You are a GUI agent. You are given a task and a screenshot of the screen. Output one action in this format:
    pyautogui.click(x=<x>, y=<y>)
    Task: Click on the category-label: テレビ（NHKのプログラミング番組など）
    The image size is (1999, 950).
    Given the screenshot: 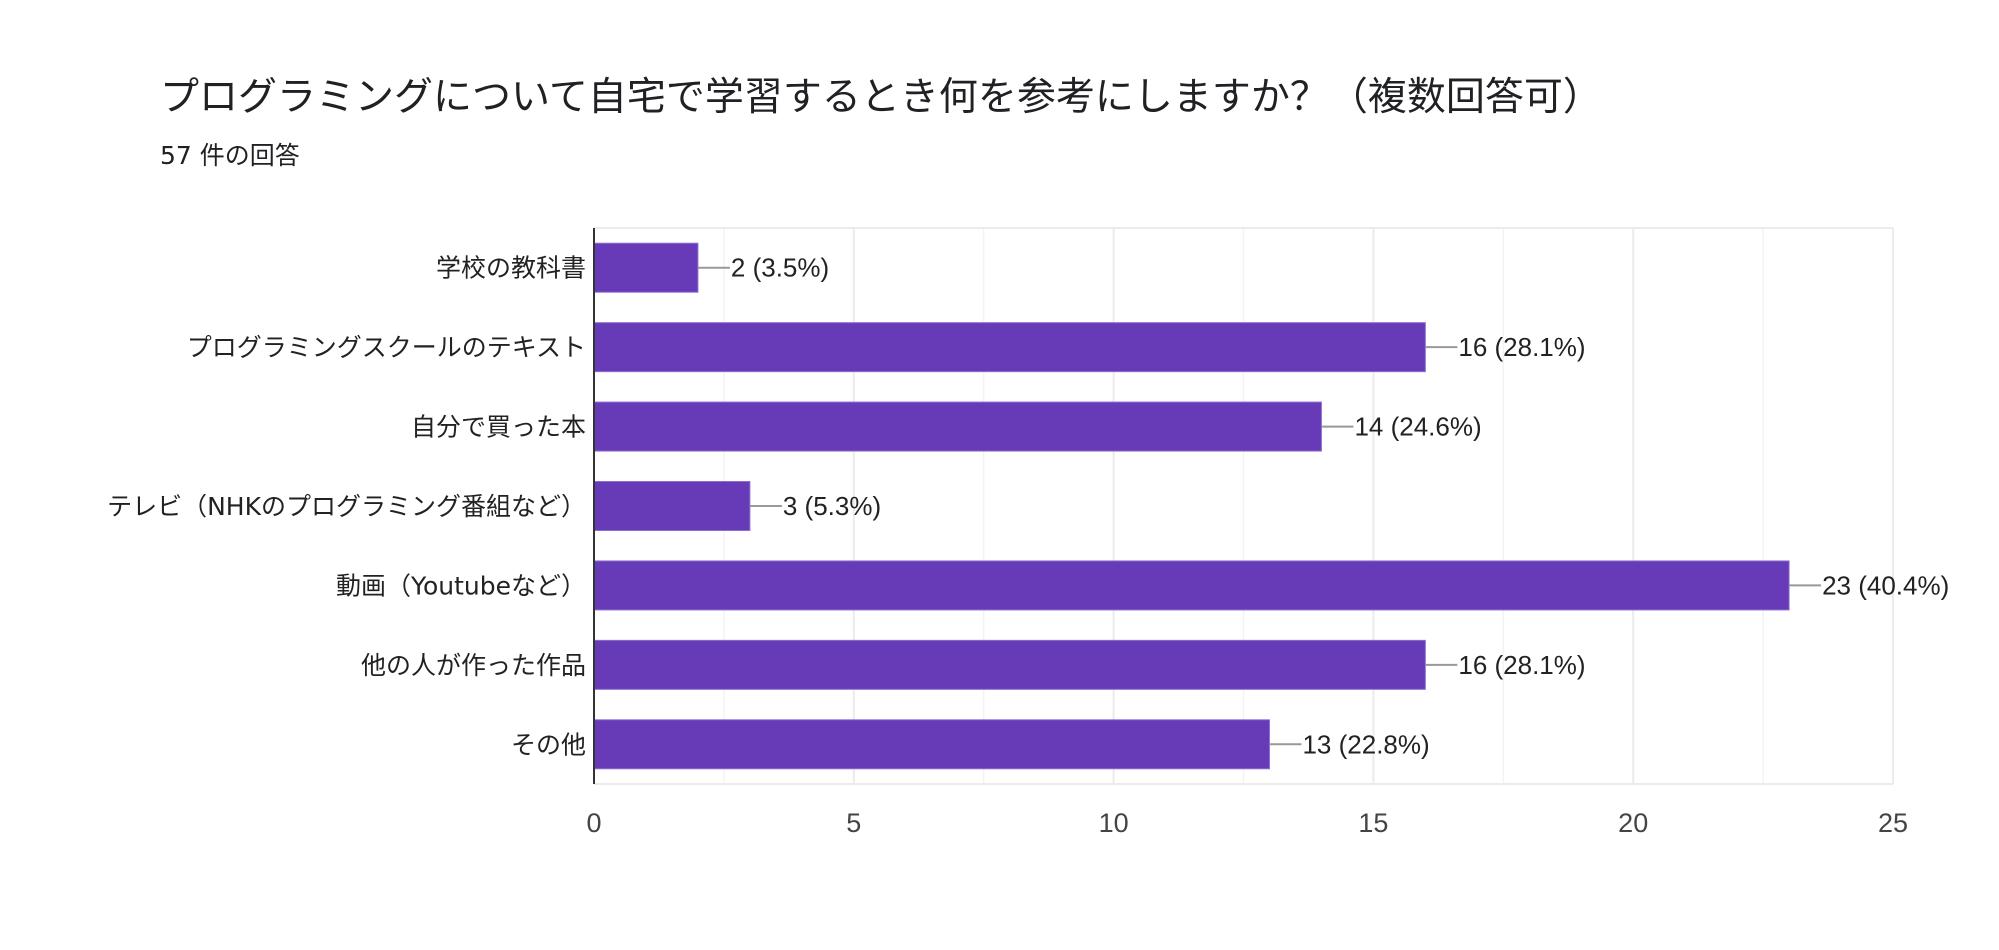 What is the action you would take?
    pyautogui.click(x=346, y=506)
    